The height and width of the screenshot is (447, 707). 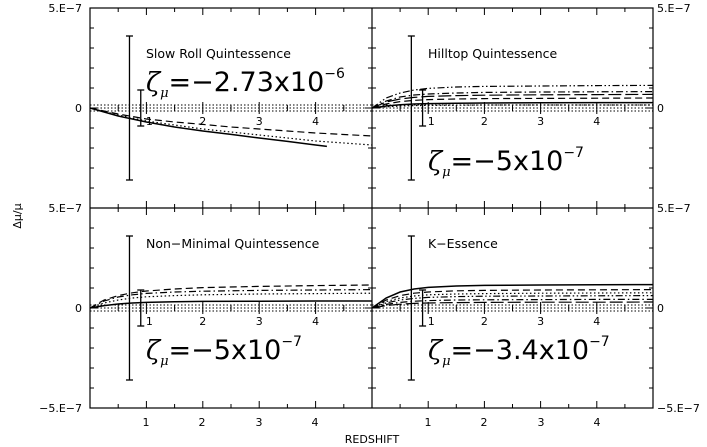 What do you see at coordinates (60, 408) in the screenshot?
I see `y-tick-left-bottom-neg: −5.E−7` at bounding box center [60, 408].